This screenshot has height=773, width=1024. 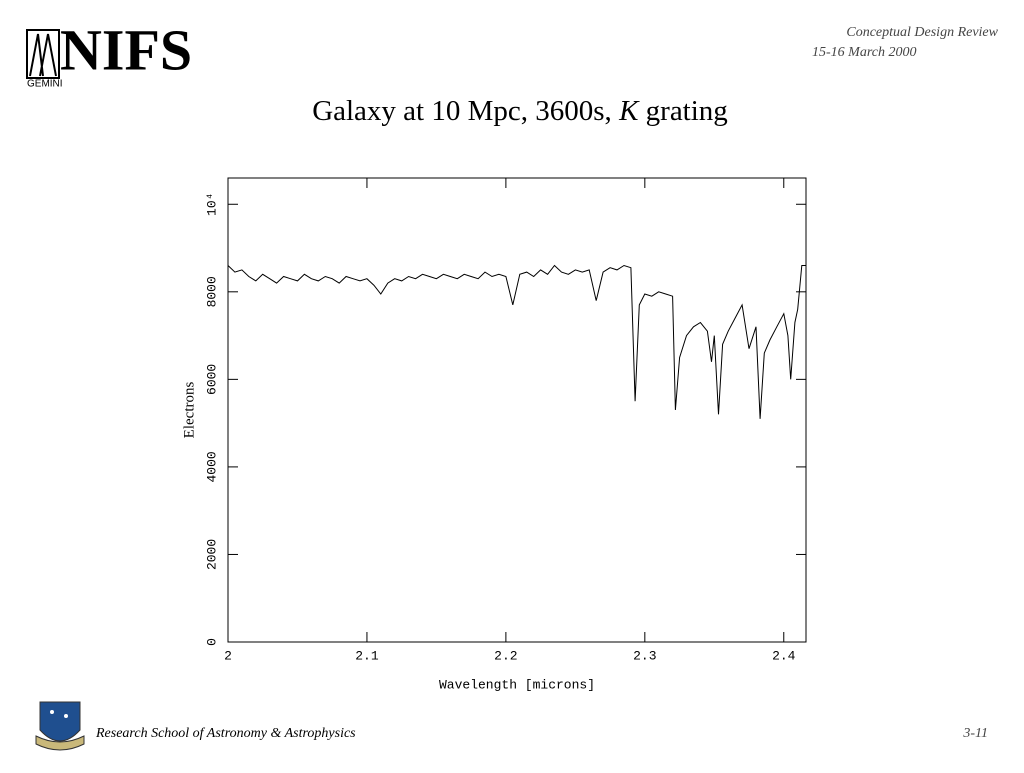 What do you see at coordinates (211, 291) in the screenshot?
I see `y-tick-label: 8000` at bounding box center [211, 291].